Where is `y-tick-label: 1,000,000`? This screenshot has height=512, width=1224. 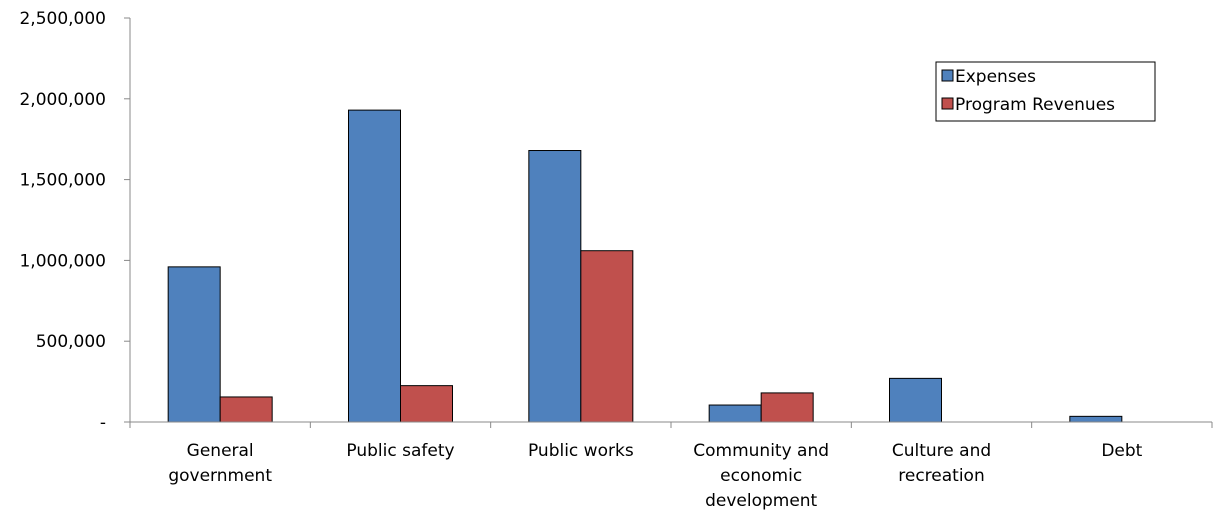 y-tick-label: 1,000,000 is located at coordinates (62, 261).